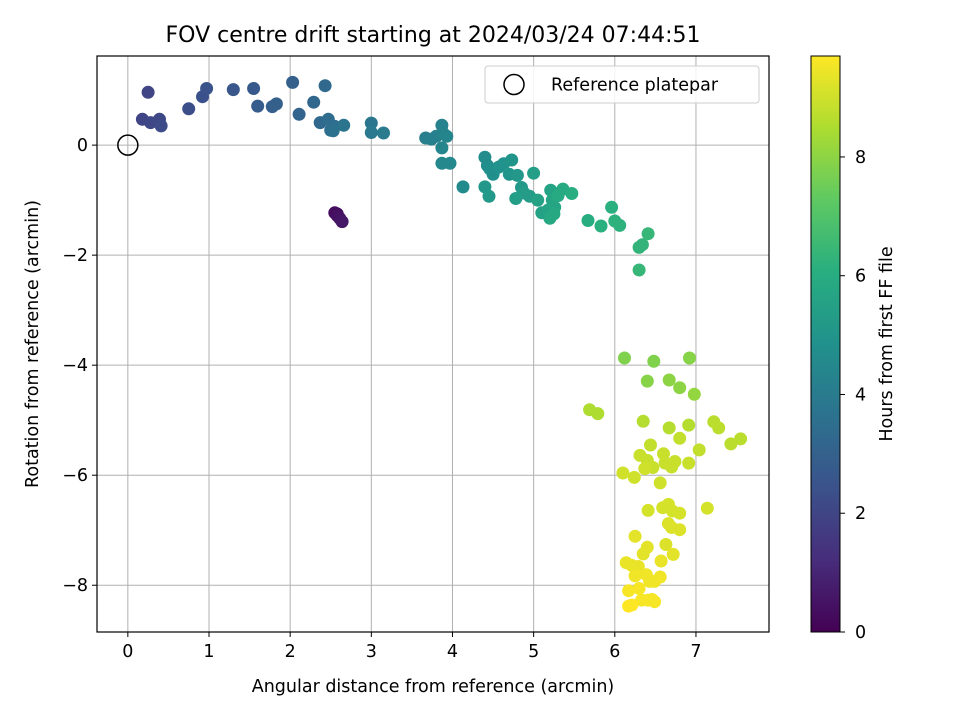 The height and width of the screenshot is (724, 960). I want to click on legend-entry-label: Reference platepar, so click(635, 86).